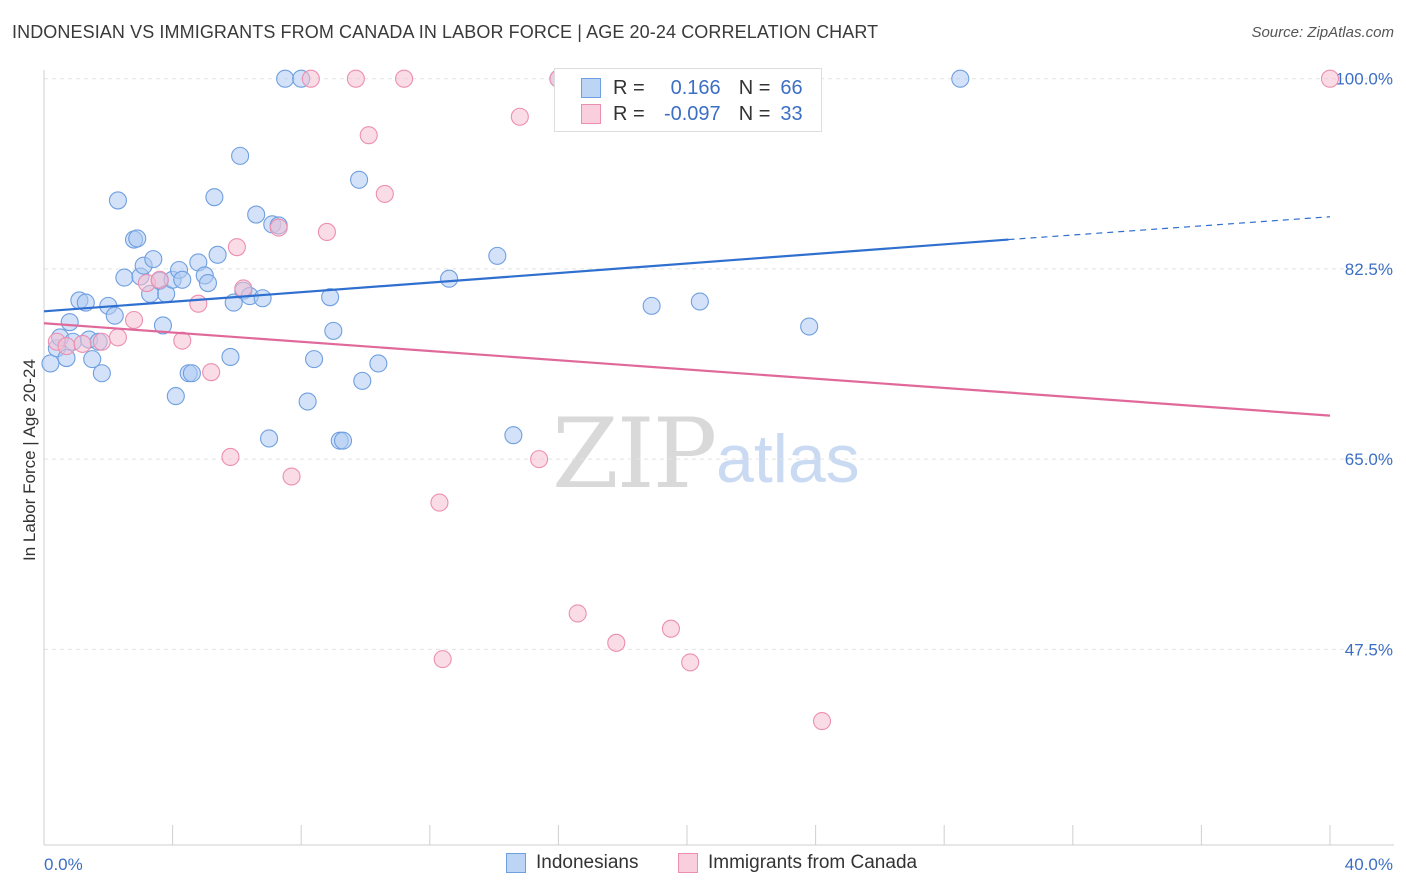 This screenshot has width=1406, height=892. What do you see at coordinates (1364, 79) in the screenshot?
I see `y-tick-label: 100.0%` at bounding box center [1364, 79].